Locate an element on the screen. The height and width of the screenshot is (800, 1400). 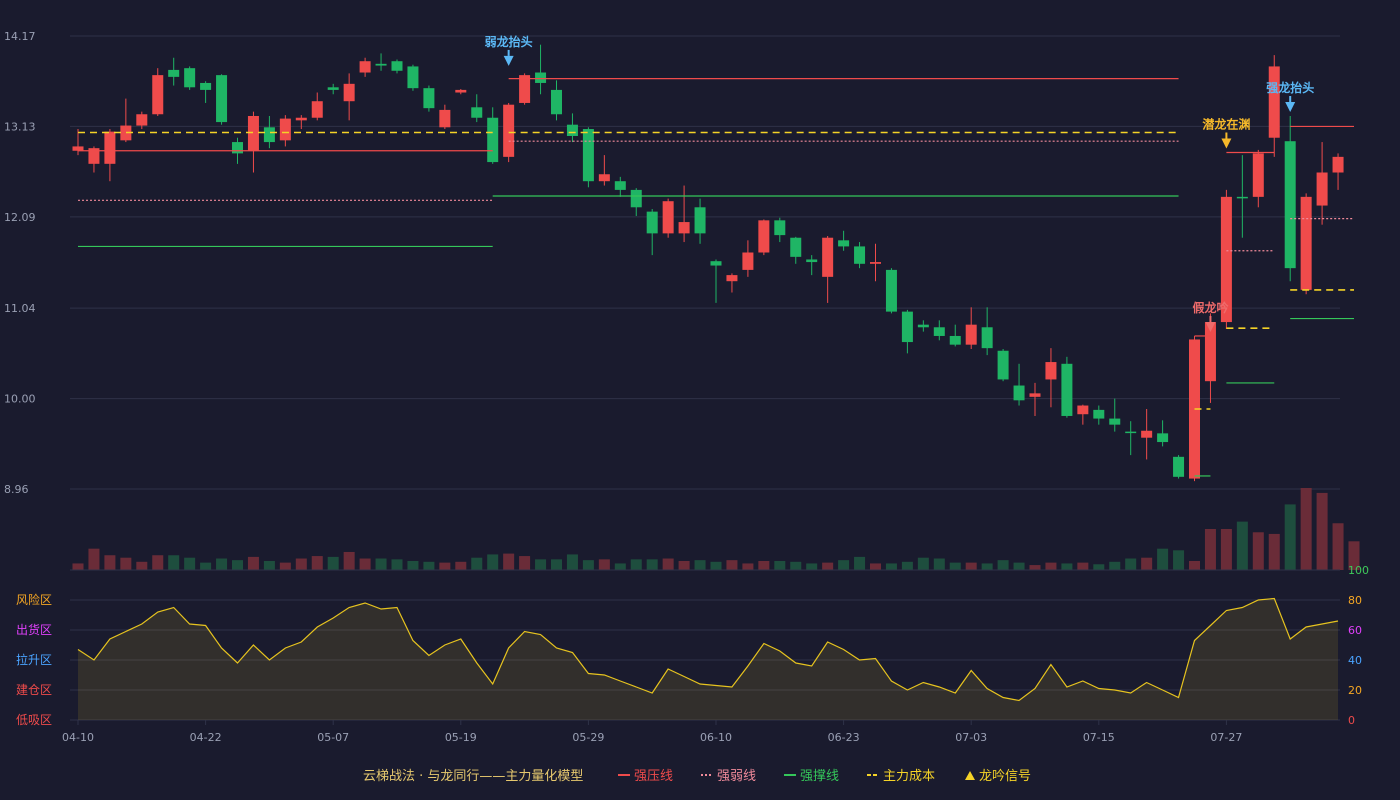
price-tick-label: 14.17 is located at coordinates (20, 36).